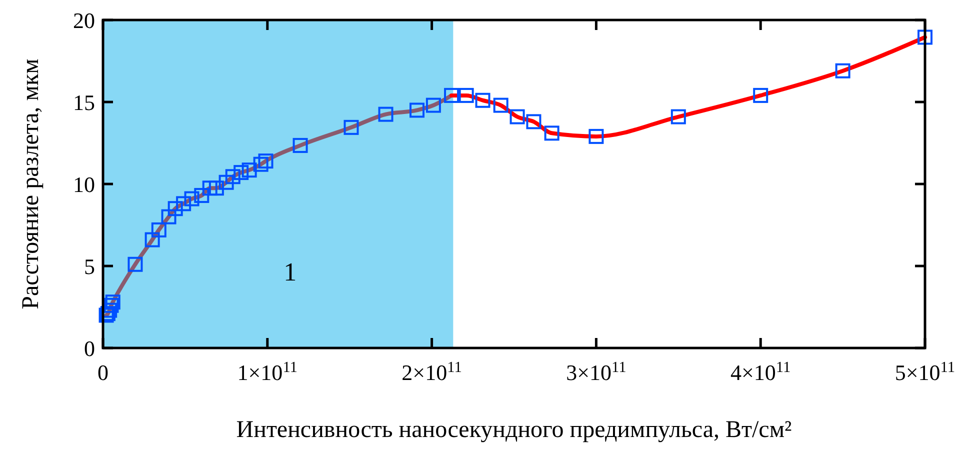 This screenshot has height=455, width=973. I want to click on x-axis-title: Интенсивность наносекундного предимпульса, Вт/см², so click(514, 430).